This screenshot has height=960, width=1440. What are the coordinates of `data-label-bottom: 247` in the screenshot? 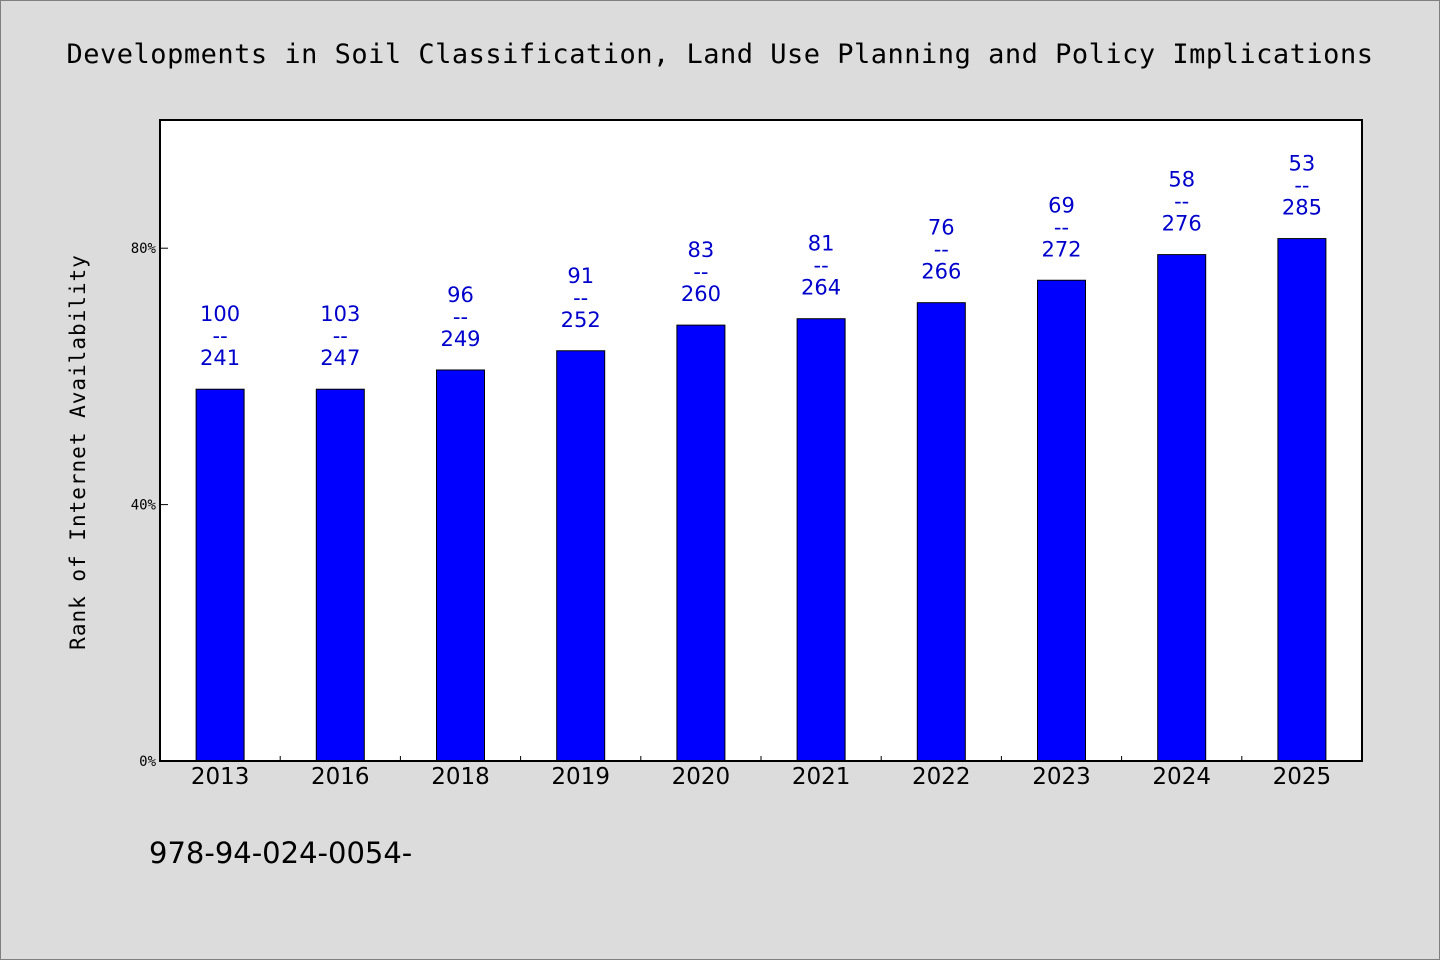 It's located at (340, 358).